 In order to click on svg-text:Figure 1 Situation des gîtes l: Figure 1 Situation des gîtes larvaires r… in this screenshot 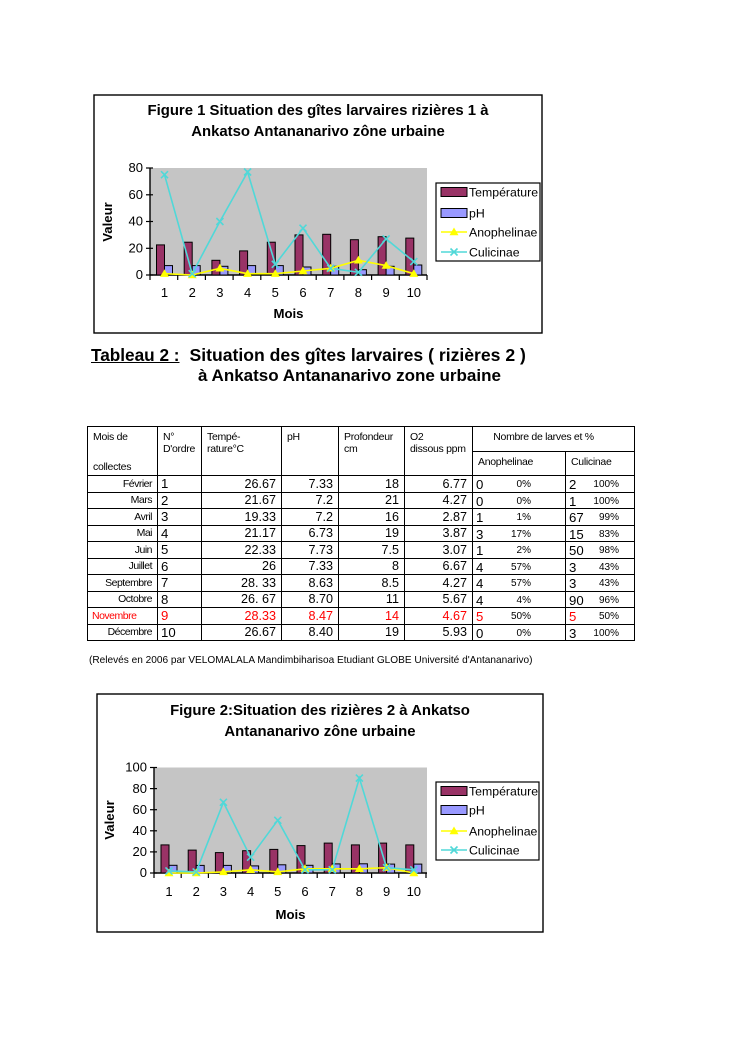, I will do `click(319, 111)`.